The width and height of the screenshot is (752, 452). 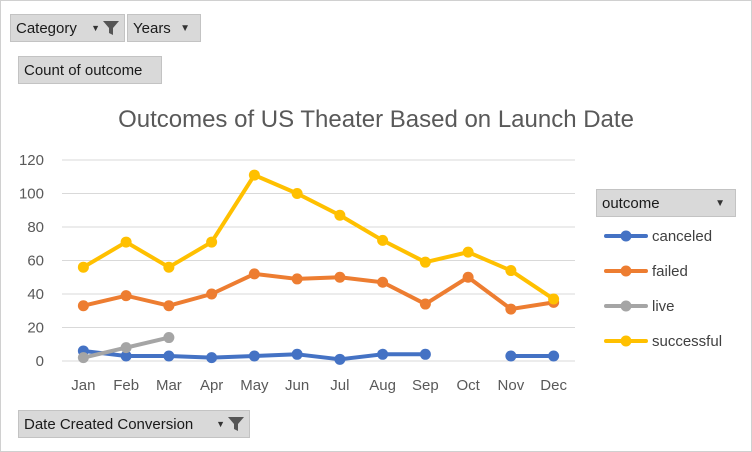 I want to click on legend-item-failed: failed, so click(x=646, y=271).